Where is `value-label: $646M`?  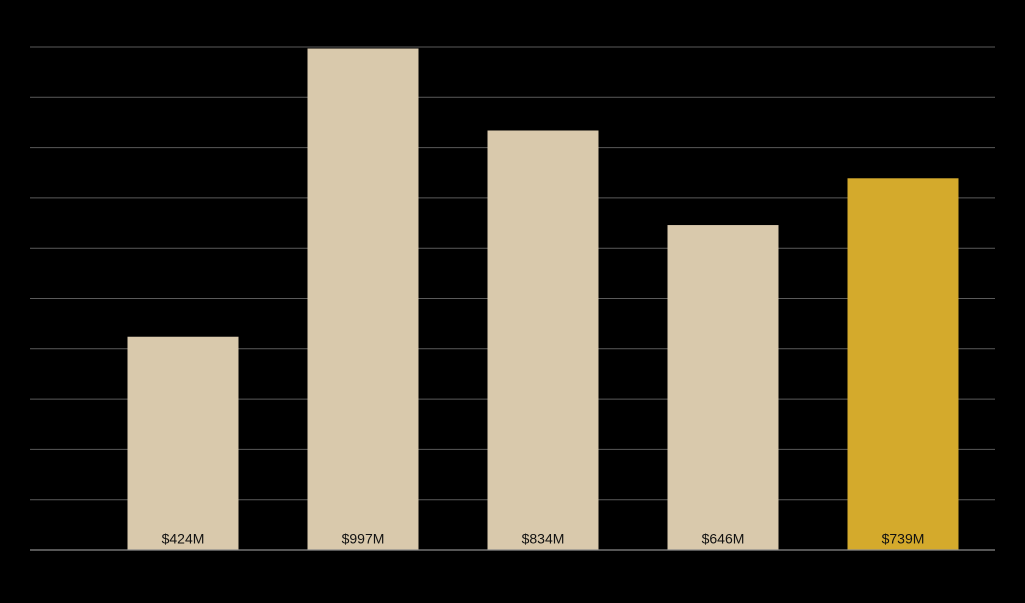
value-label: $646M is located at coordinates (723, 539).